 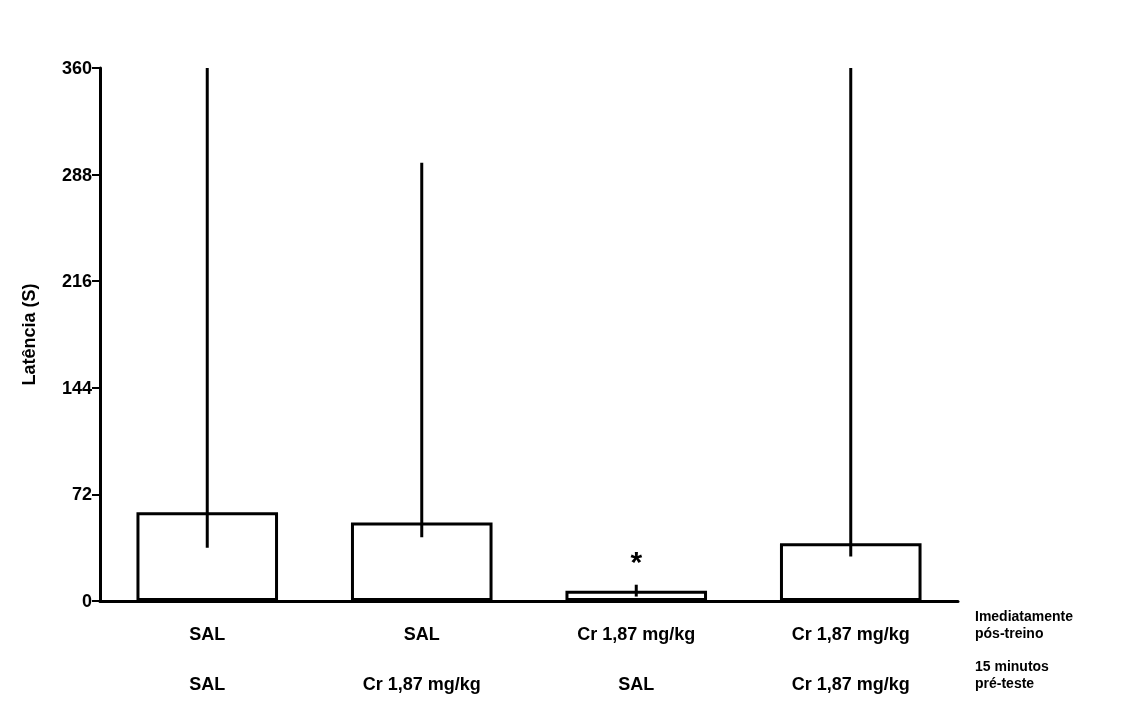 What do you see at coordinates (86, 601) in the screenshot?
I see `y-tick-label: 0` at bounding box center [86, 601].